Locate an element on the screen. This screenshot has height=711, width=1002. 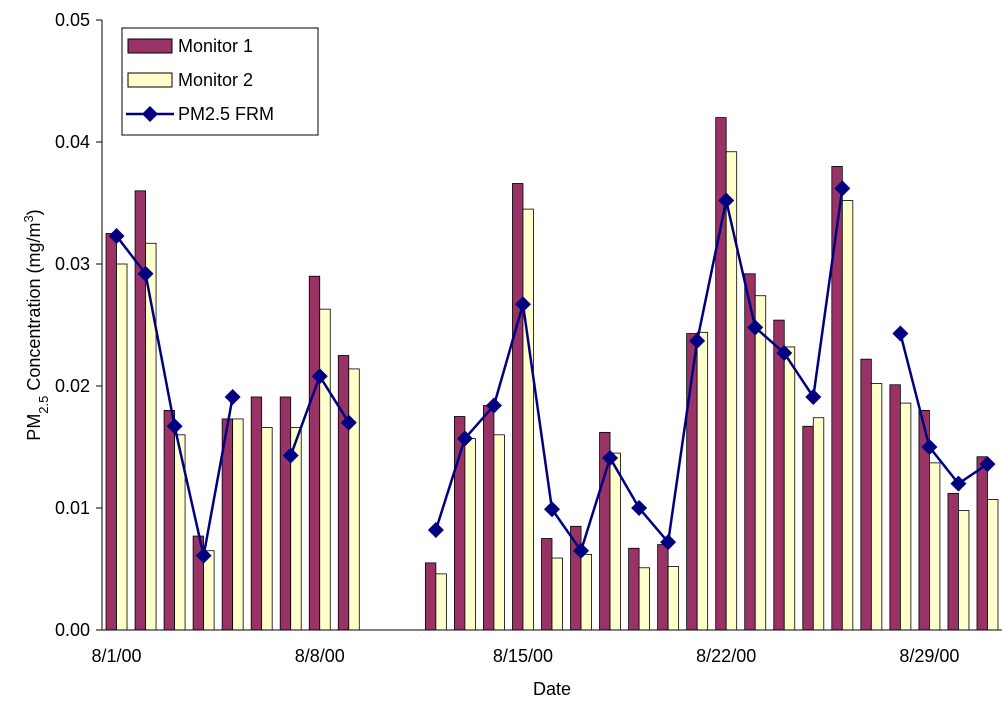
x-axis-label: Date is located at coordinates (552, 689).